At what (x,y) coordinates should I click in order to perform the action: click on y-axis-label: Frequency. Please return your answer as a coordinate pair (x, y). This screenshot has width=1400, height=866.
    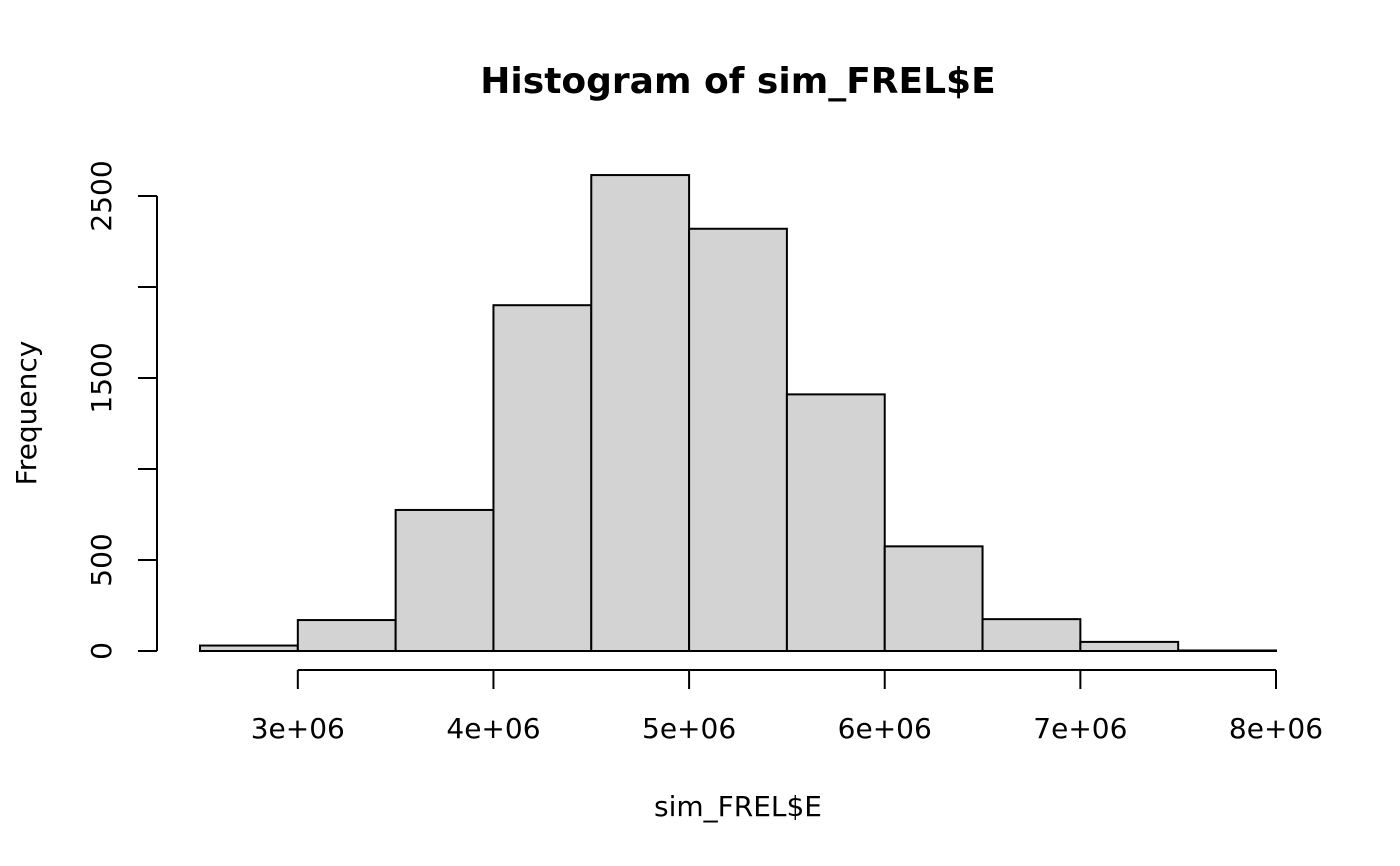
    Looking at the image, I should click on (26, 413).